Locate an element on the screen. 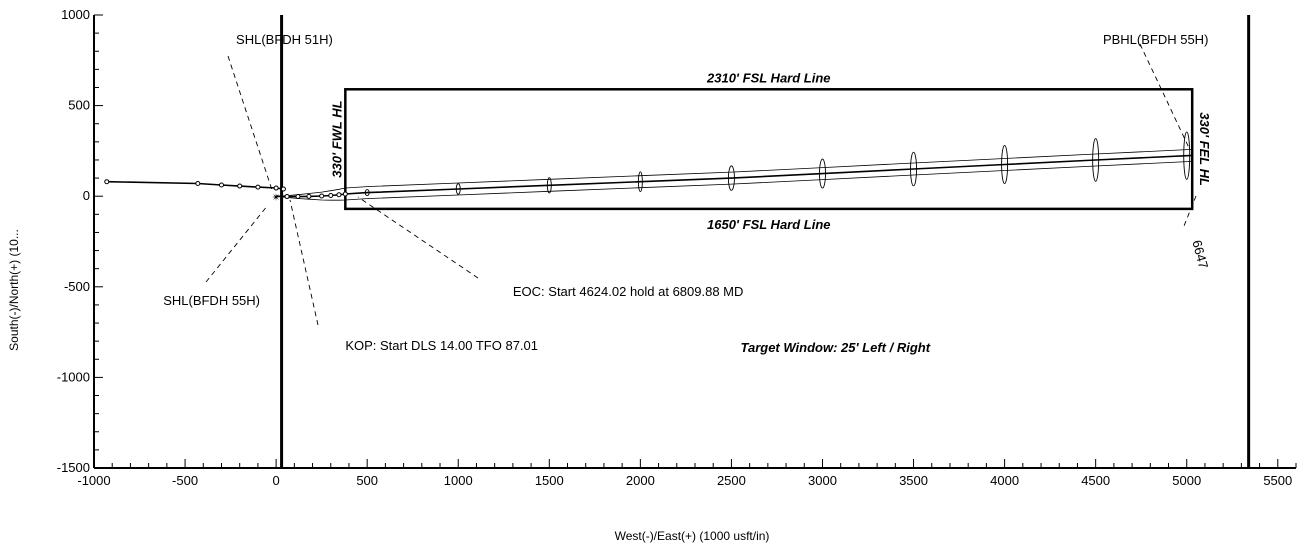 Image resolution: width=1311 pixels, height=547 pixels. x-tick-label: 4000 is located at coordinates (1004, 480).